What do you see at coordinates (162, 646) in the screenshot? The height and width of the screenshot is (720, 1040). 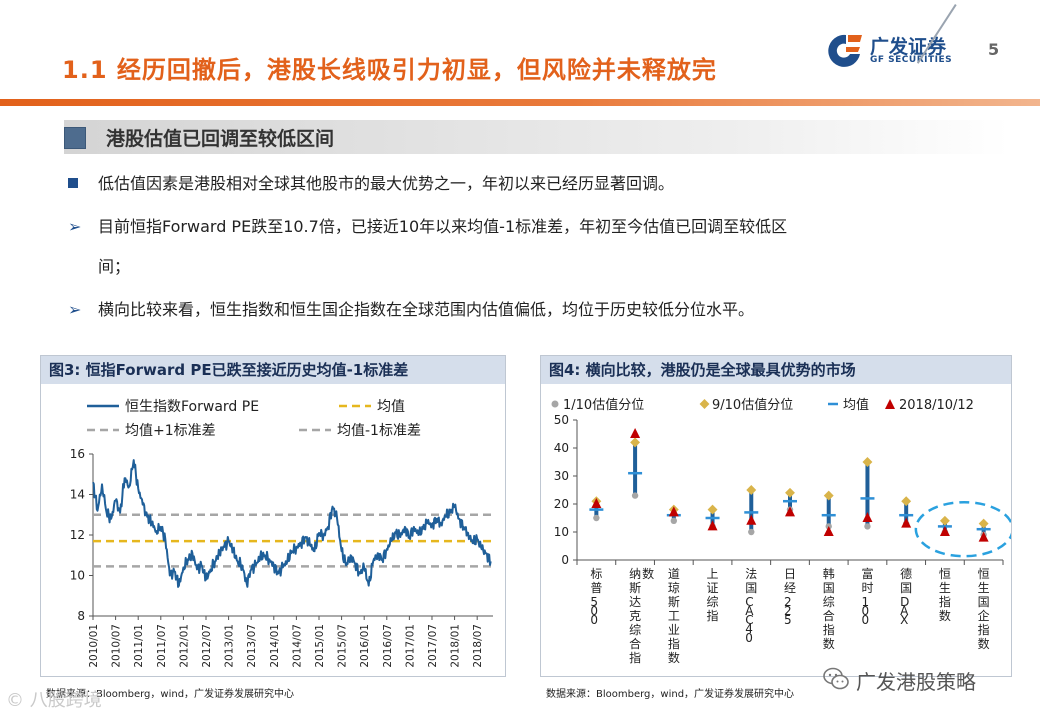 I see `x-tick-label: 2011/07` at bounding box center [162, 646].